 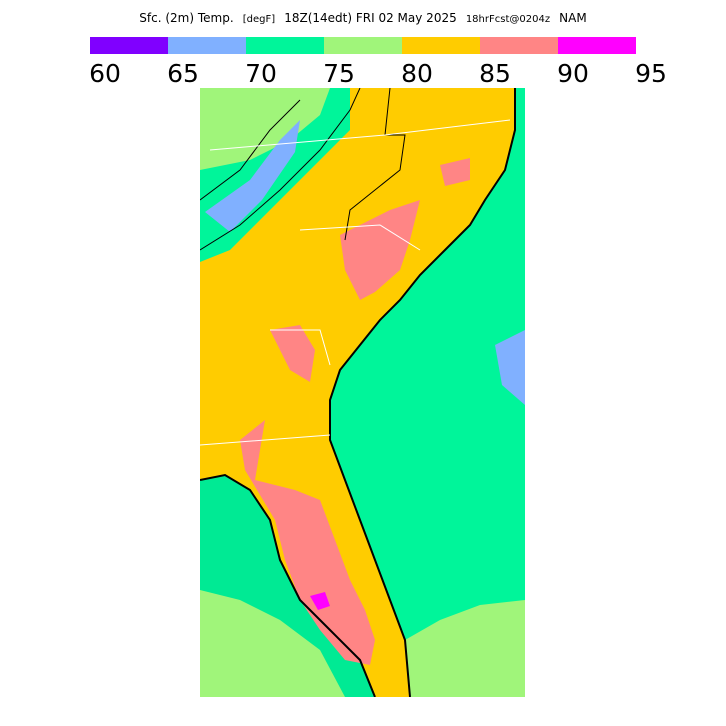 I want to click on colorbar-label: 70, so click(x=261, y=73).